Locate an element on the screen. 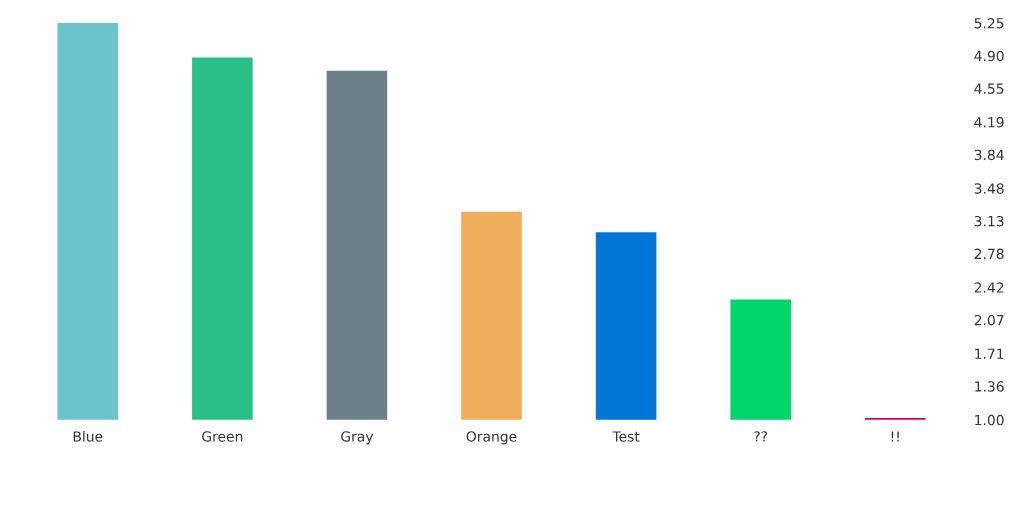  y-tick-label: 2.42 is located at coordinates (989, 287).